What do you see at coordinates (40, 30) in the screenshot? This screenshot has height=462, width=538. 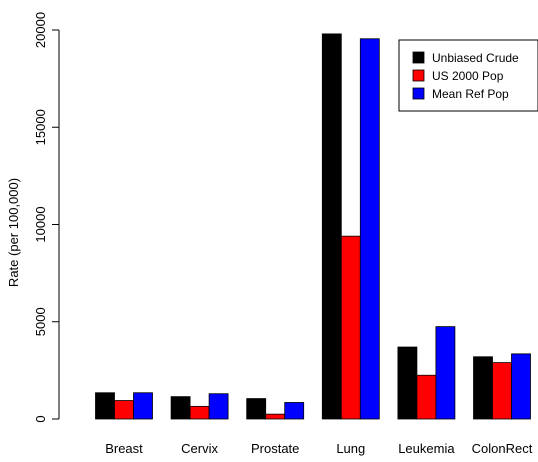 I see `y-tick-label: 20000` at bounding box center [40, 30].